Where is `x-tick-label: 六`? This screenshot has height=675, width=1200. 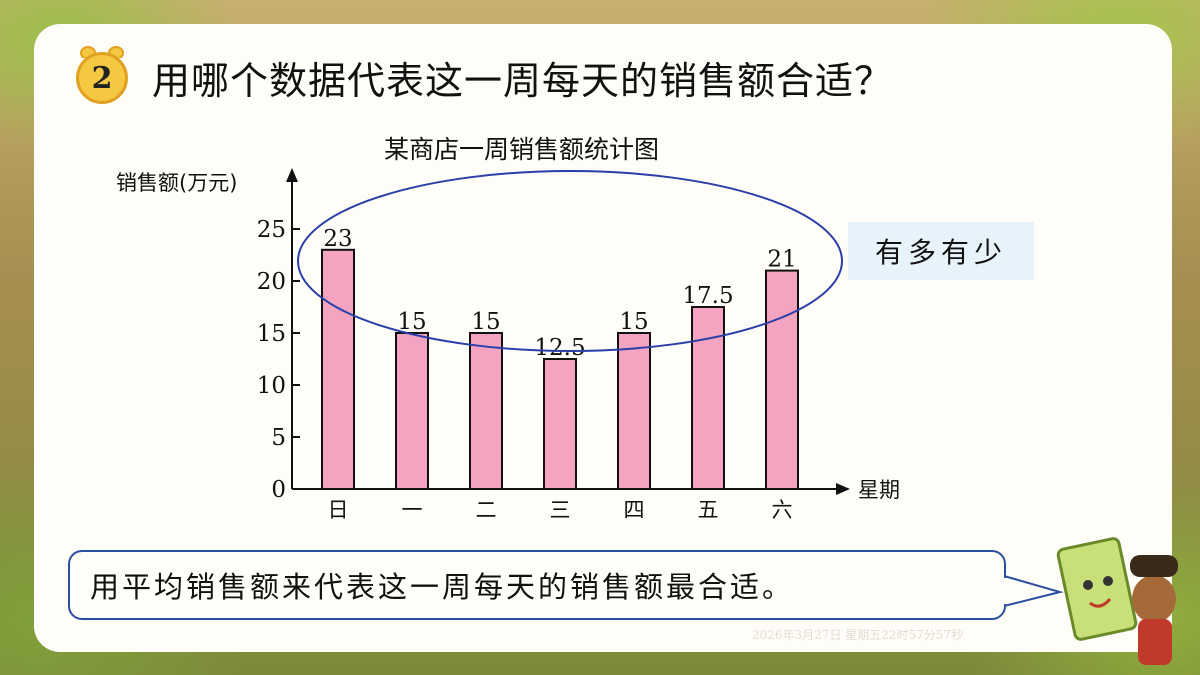 x-tick-label: 六 is located at coordinates (782, 510).